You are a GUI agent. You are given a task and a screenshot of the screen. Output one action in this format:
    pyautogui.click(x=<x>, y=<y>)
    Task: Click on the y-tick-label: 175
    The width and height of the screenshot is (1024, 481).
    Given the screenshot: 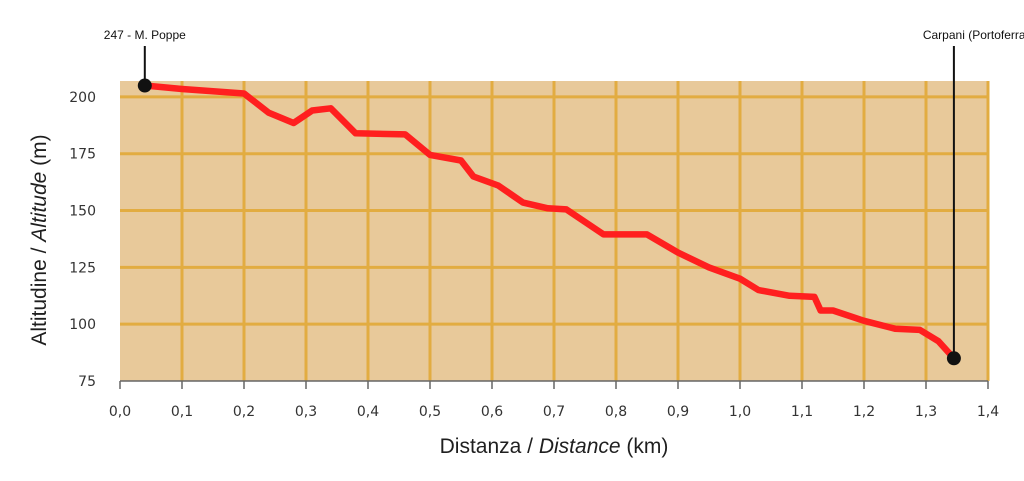 What is the action you would take?
    pyautogui.click(x=82, y=155)
    